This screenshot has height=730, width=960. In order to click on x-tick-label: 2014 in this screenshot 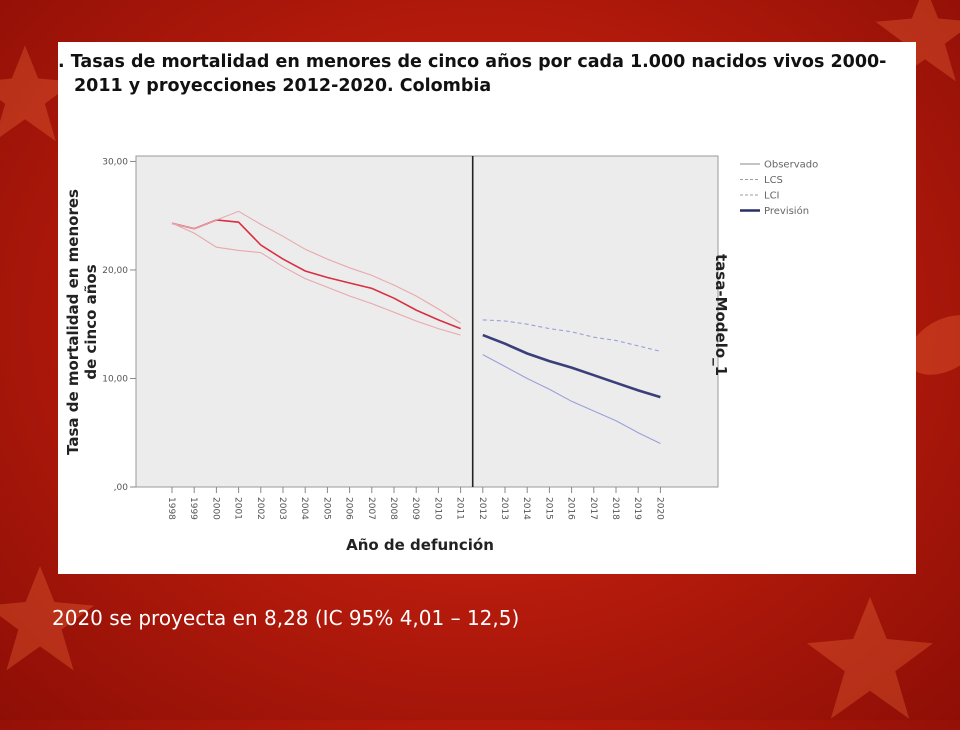, I will do `click(526, 508)`.